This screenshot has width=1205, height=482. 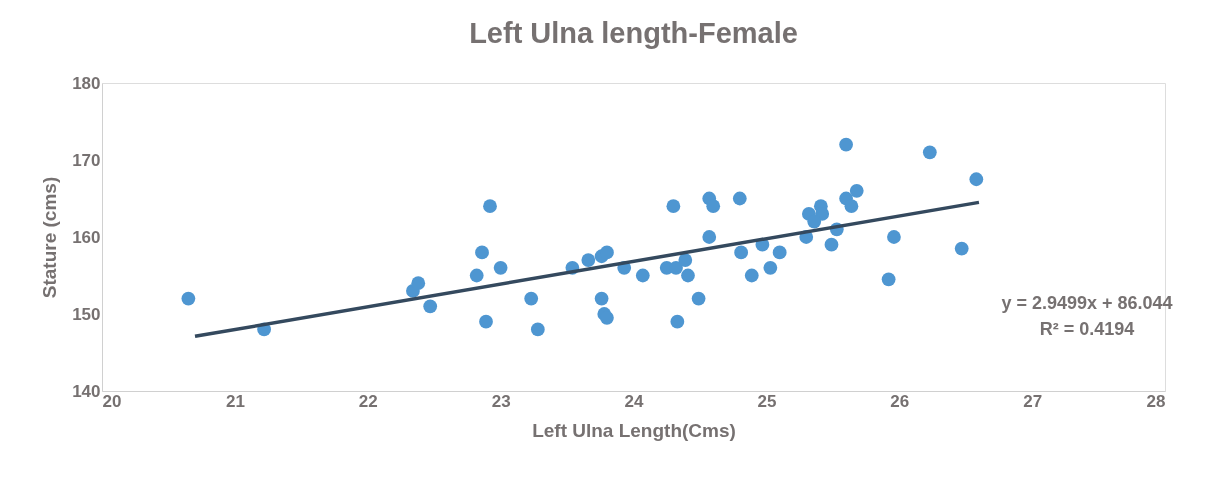 I want to click on x-tick-label: 21, so click(x=235, y=401).